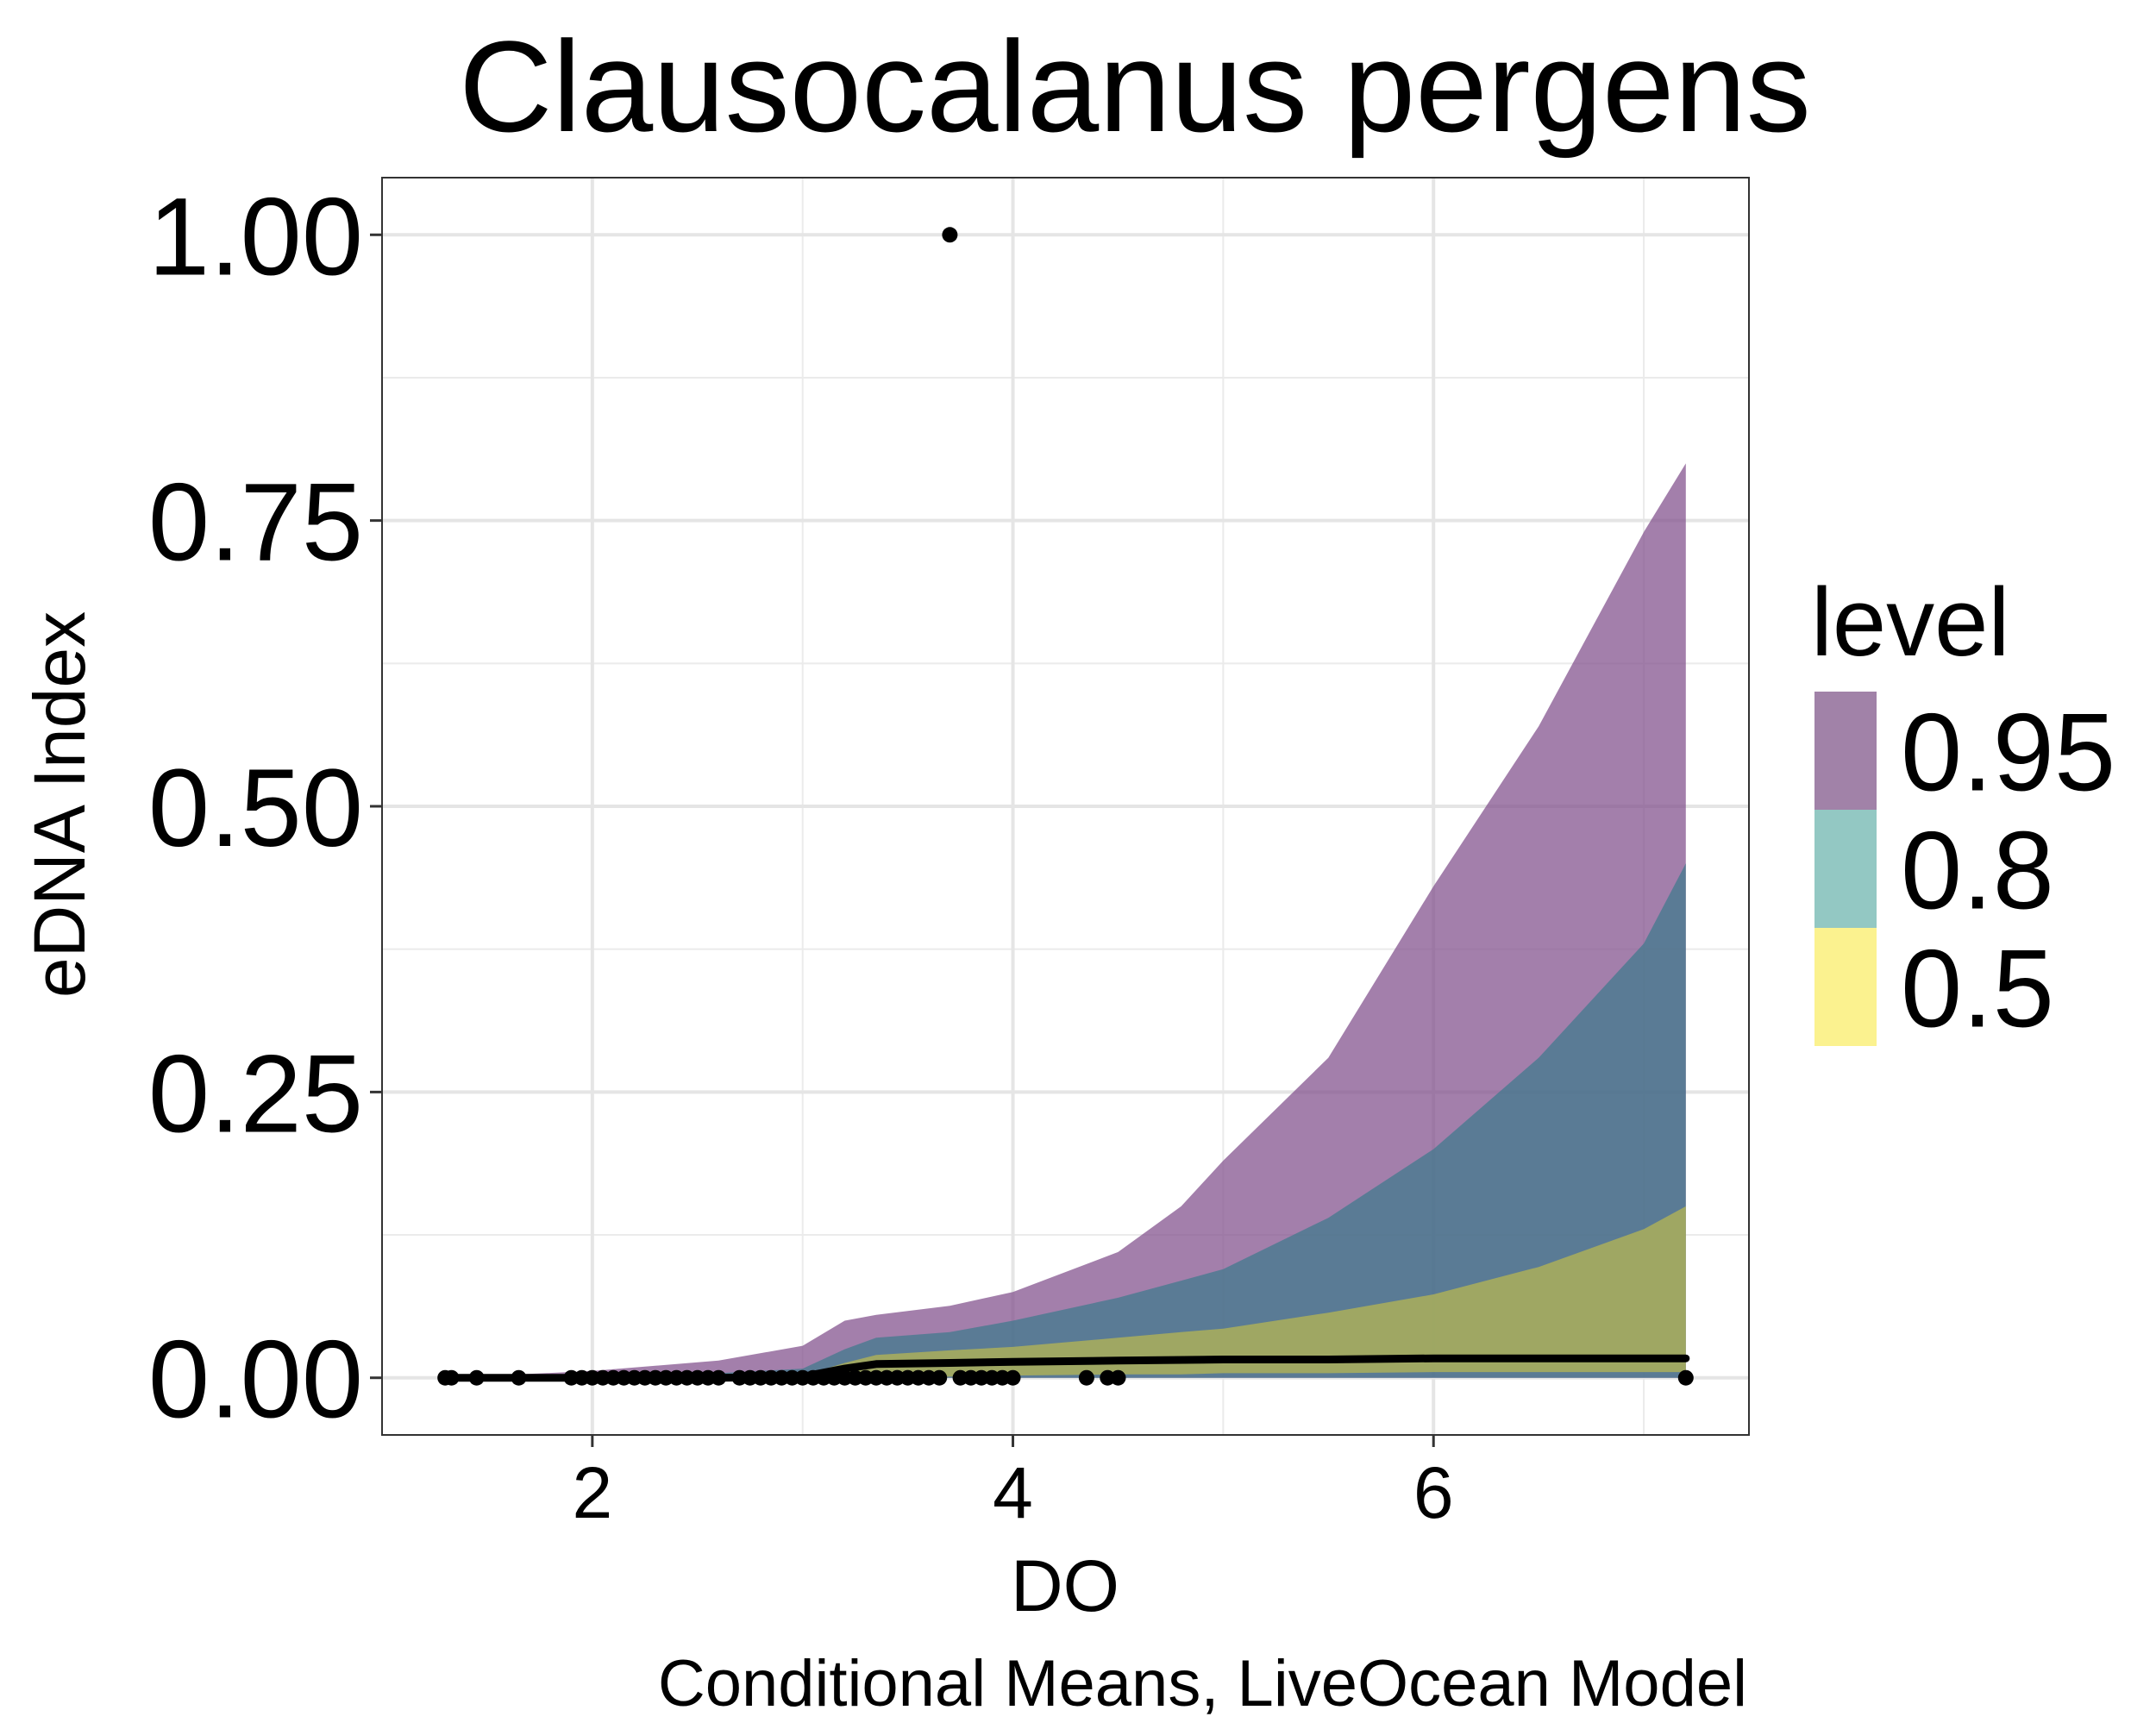 This screenshot has height=1729, width=2156. Describe the element at coordinates (256, 1094) in the screenshot. I see `y-tick-label: 0.25` at that location.